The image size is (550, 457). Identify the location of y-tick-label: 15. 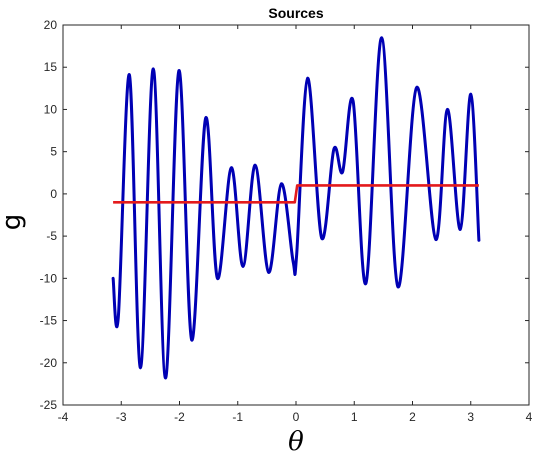
(51, 67).